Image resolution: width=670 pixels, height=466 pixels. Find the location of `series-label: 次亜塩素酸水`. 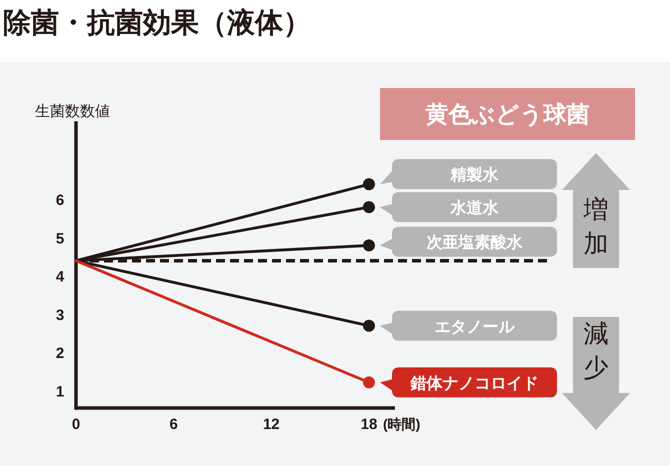

series-label: 次亜塩素酸水 is located at coordinates (474, 243).